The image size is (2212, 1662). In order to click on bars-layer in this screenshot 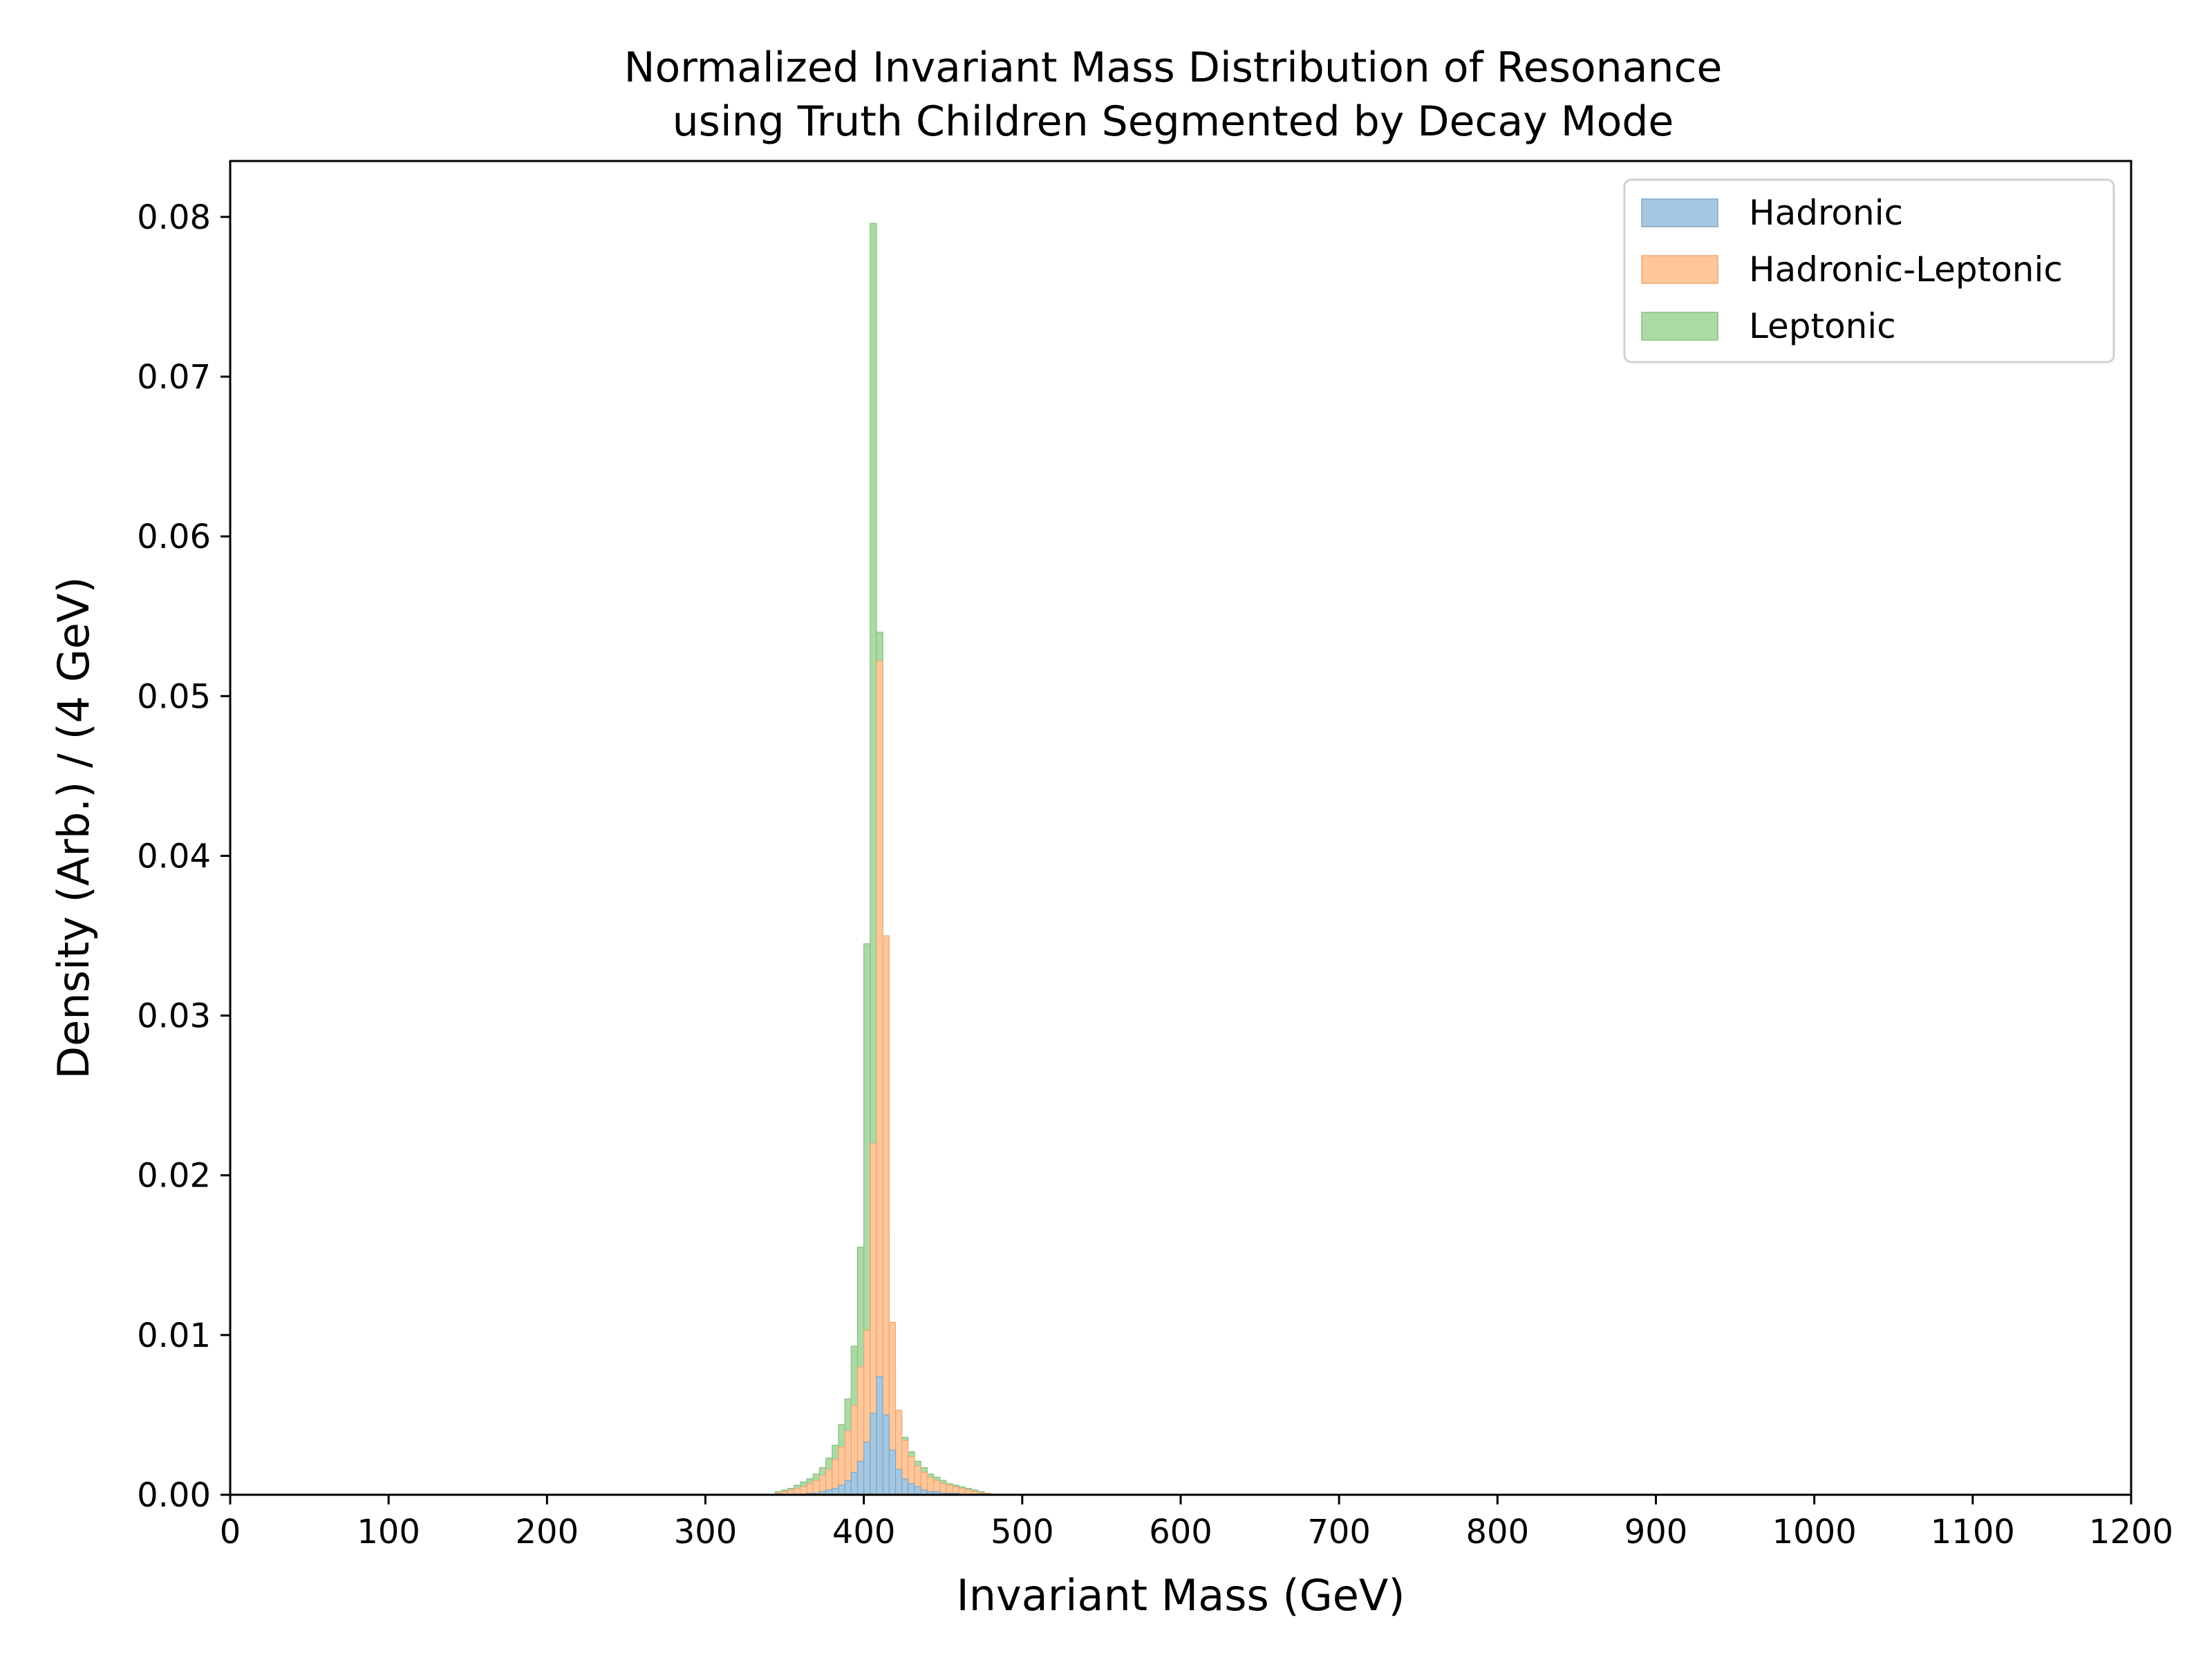, I will do `click(882, 859)`.